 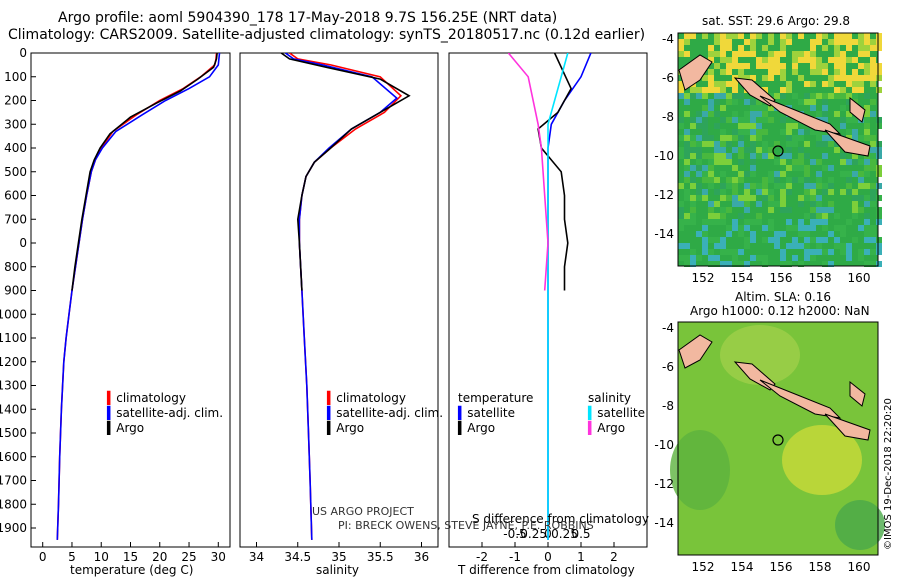 I want to click on x-tick-label: 35.5, so click(x=380, y=557).